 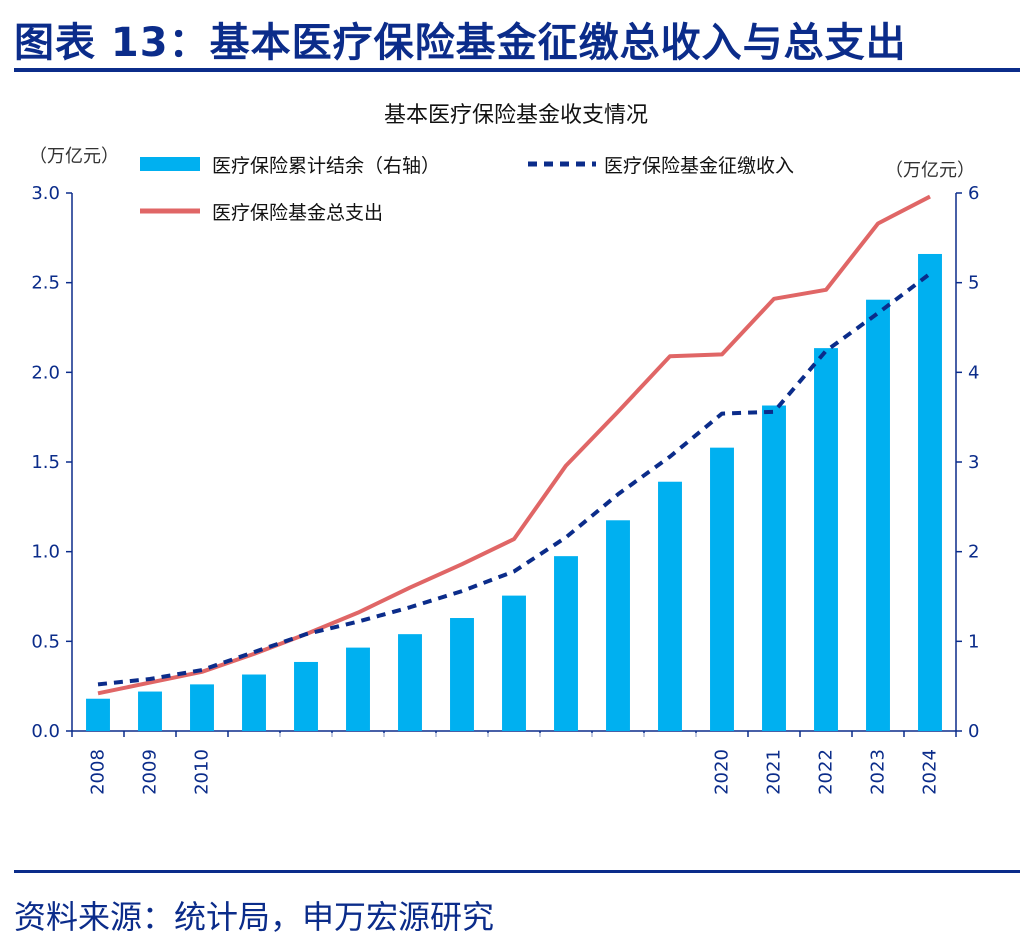 What do you see at coordinates (973, 552) in the screenshot?
I see `right-tick-label: 2` at bounding box center [973, 552].